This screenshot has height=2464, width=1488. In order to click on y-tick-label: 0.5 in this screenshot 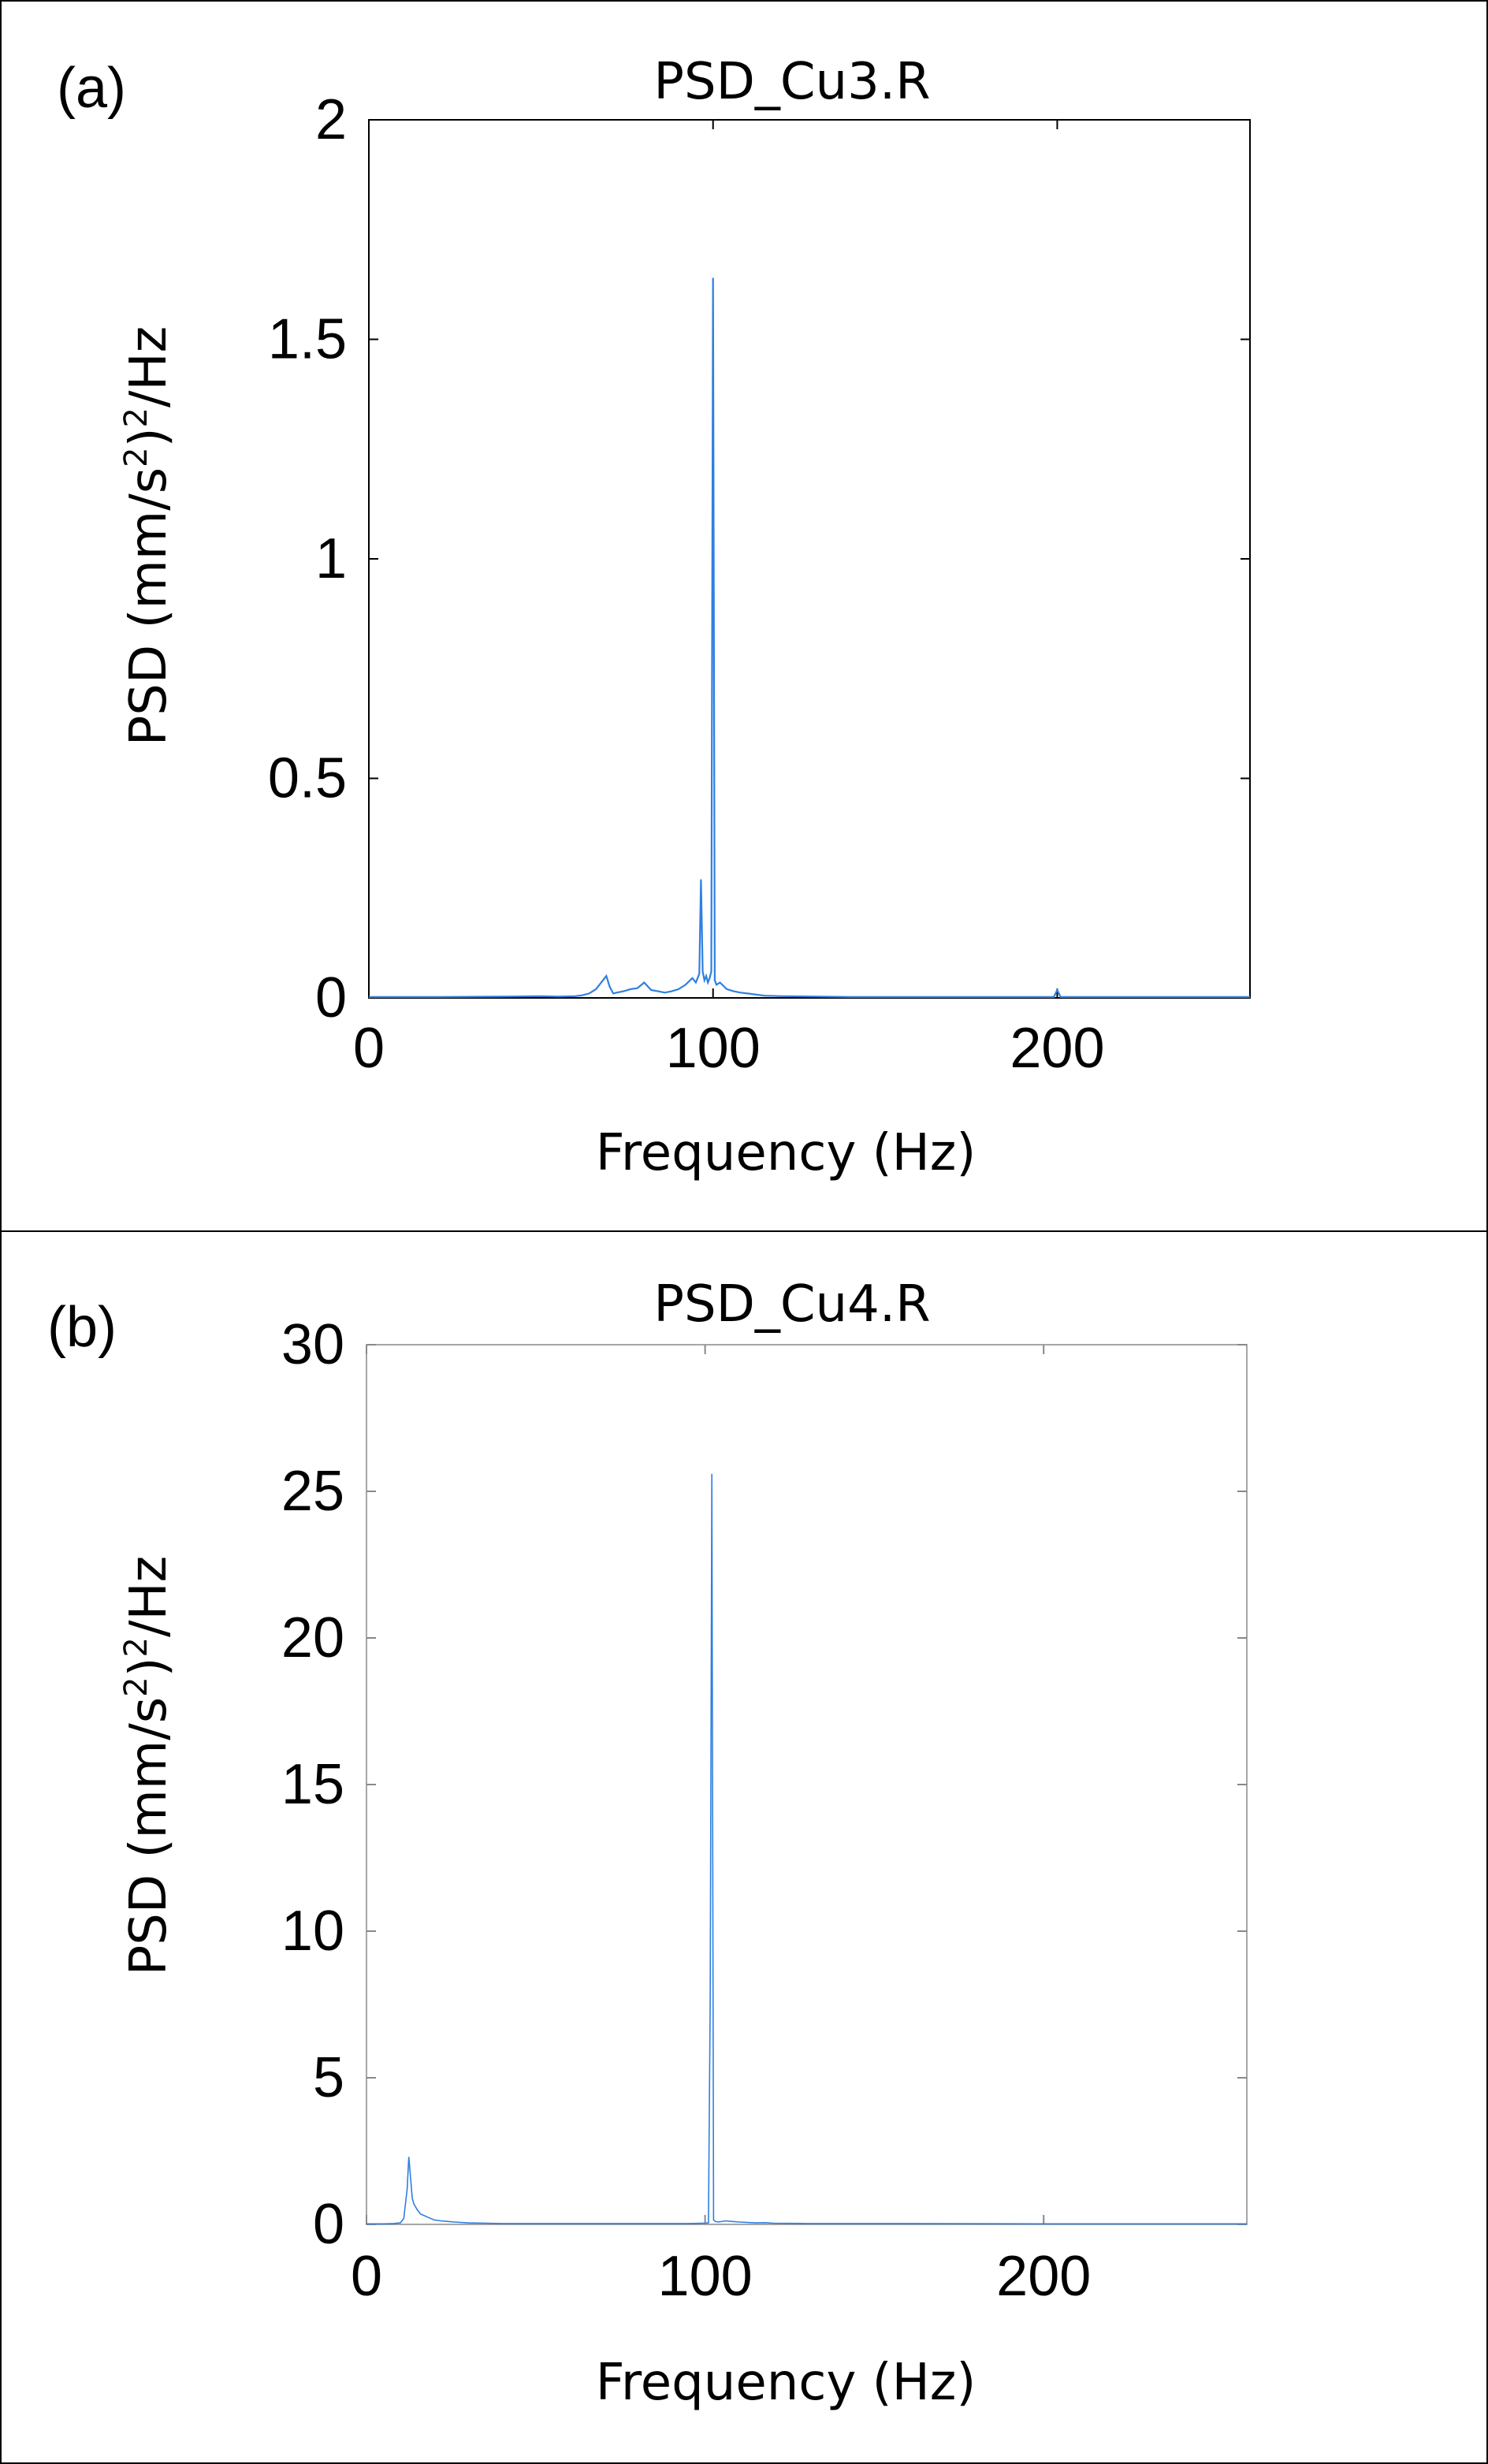, I will do `click(307, 778)`.